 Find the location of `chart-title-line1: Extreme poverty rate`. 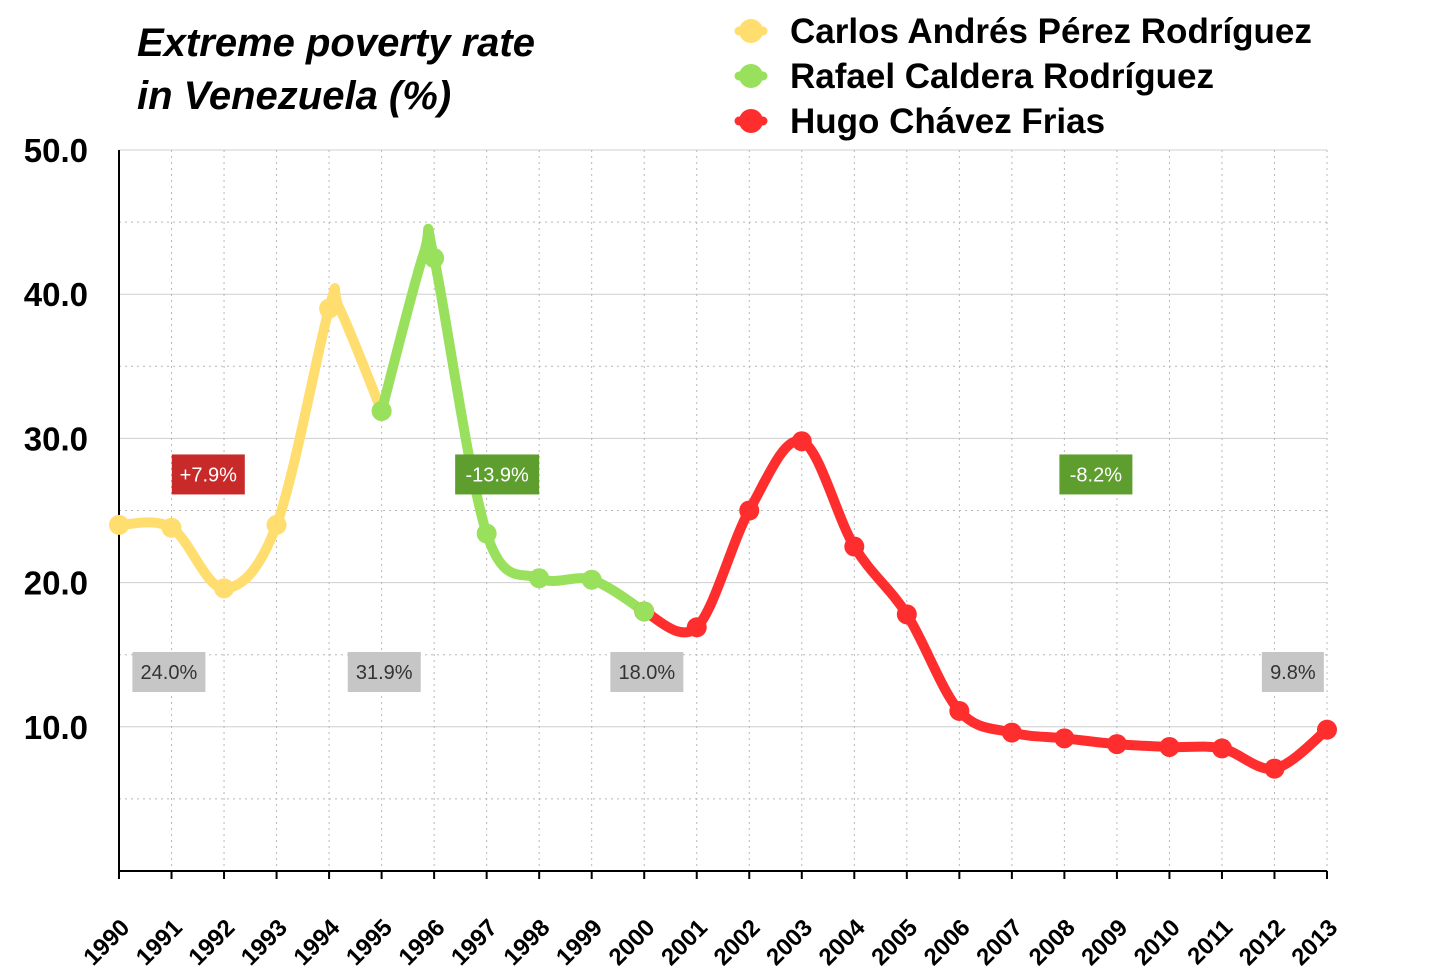

chart-title-line1: Extreme poverty rate is located at coordinates (336, 43).